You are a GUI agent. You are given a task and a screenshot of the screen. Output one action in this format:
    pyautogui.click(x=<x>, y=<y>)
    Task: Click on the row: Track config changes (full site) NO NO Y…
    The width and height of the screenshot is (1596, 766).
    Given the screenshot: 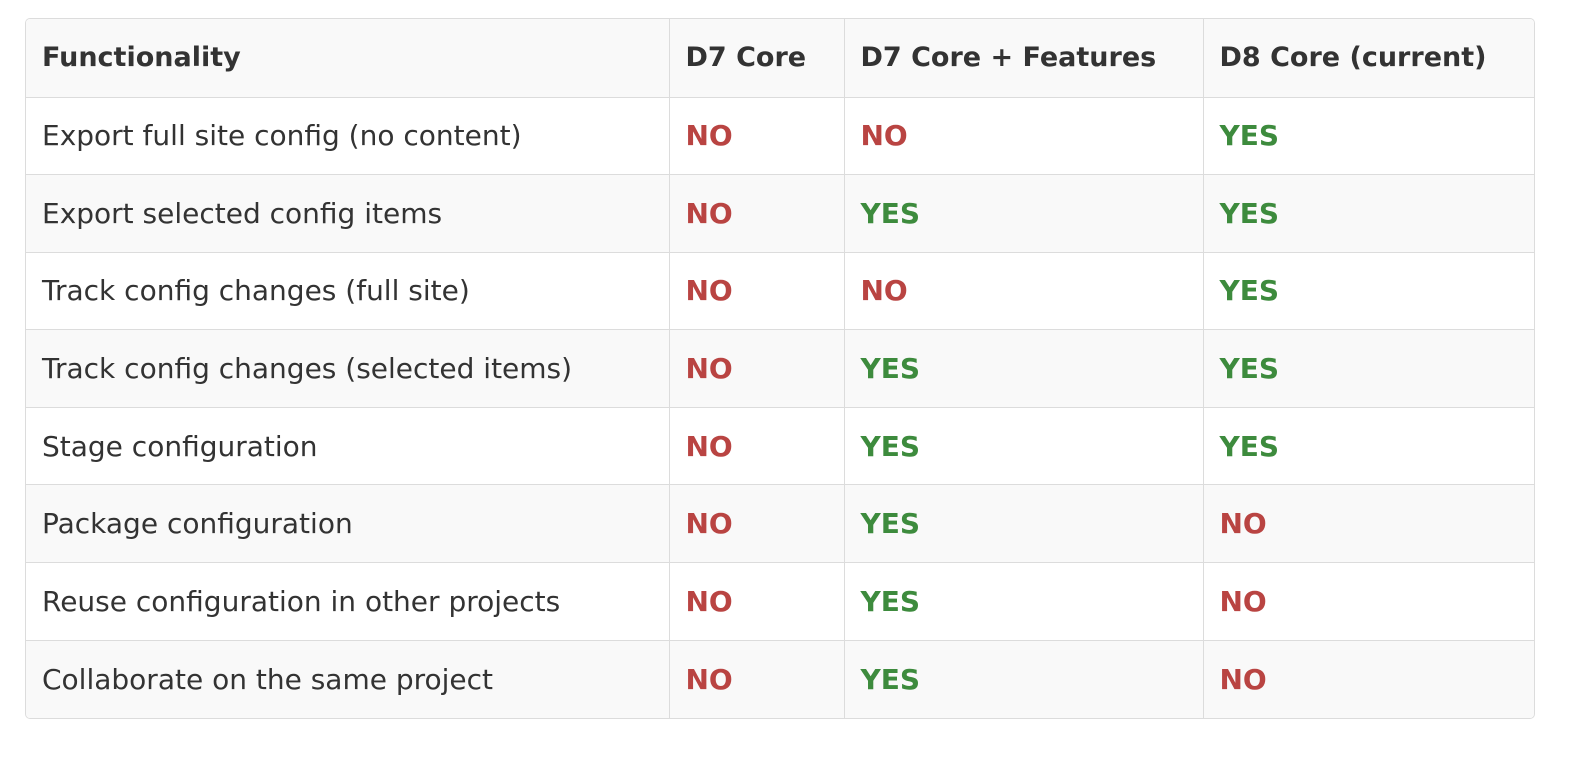 What is the action you would take?
    pyautogui.click(x=780, y=290)
    